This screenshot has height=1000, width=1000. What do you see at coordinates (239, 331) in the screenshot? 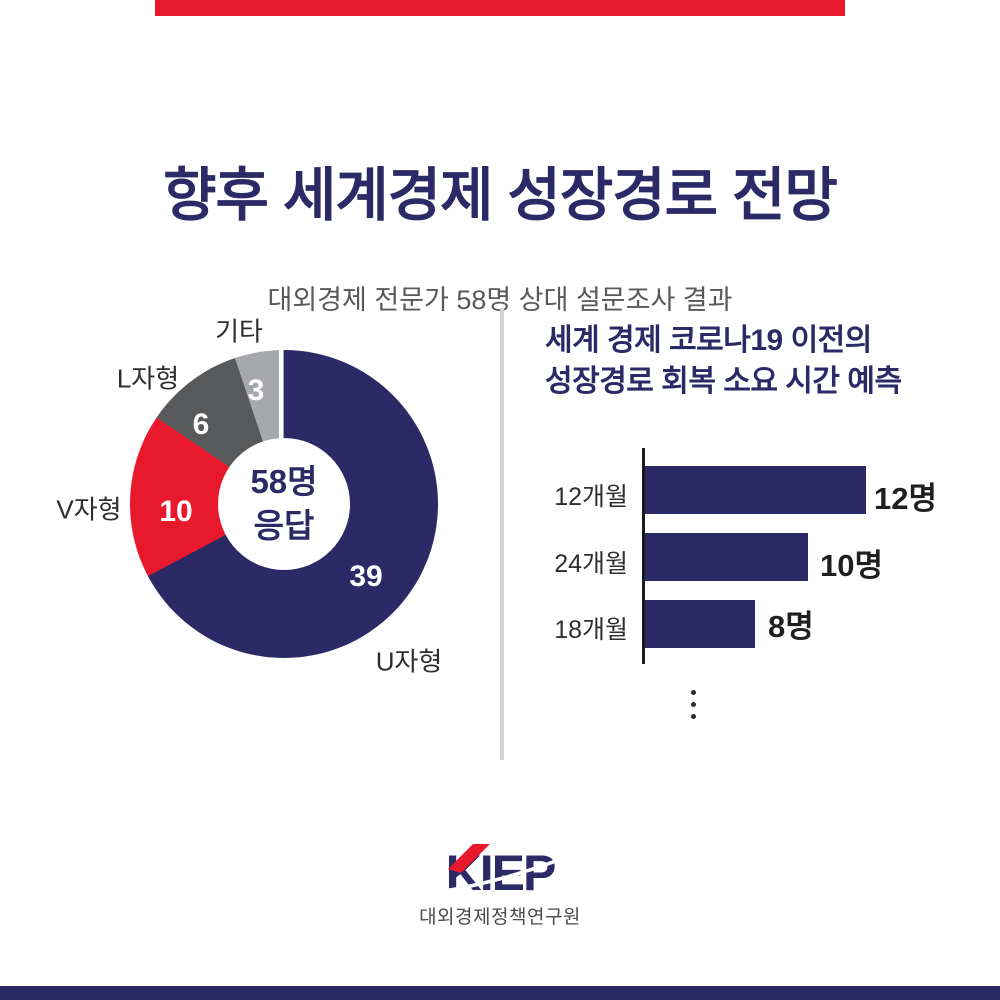
I see `donut-label-other: 기타` at bounding box center [239, 331].